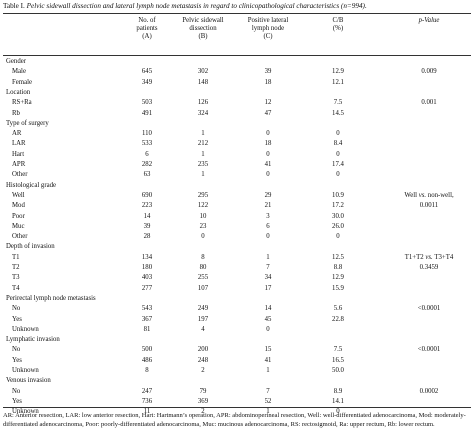  What do you see at coordinates (429, 267) in the screenshot?
I see `cell-col-5: 0.3459` at bounding box center [429, 267].